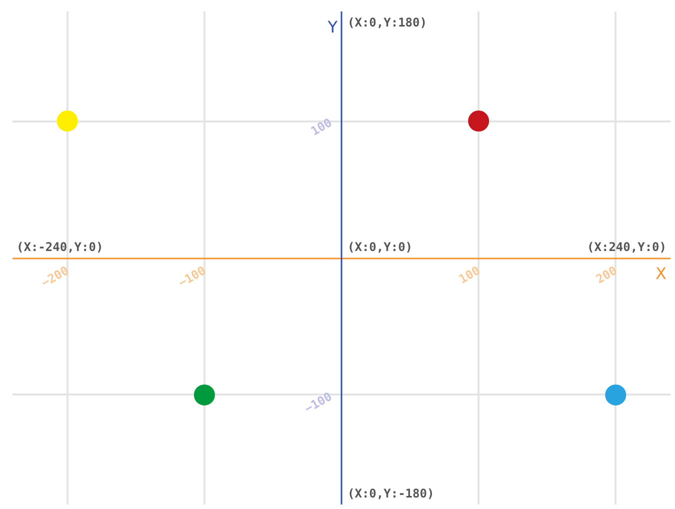 The height and width of the screenshot is (509, 675). I want to click on annotation: (X:0,Y:0), so click(380, 247).